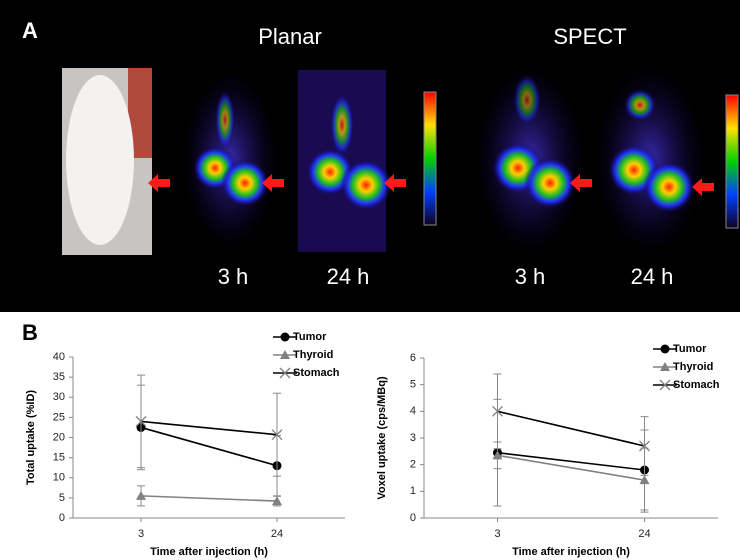 This screenshot has height=560, width=740. What do you see at coordinates (413, 491) in the screenshot?
I see `y-tick-label: 1` at bounding box center [413, 491].